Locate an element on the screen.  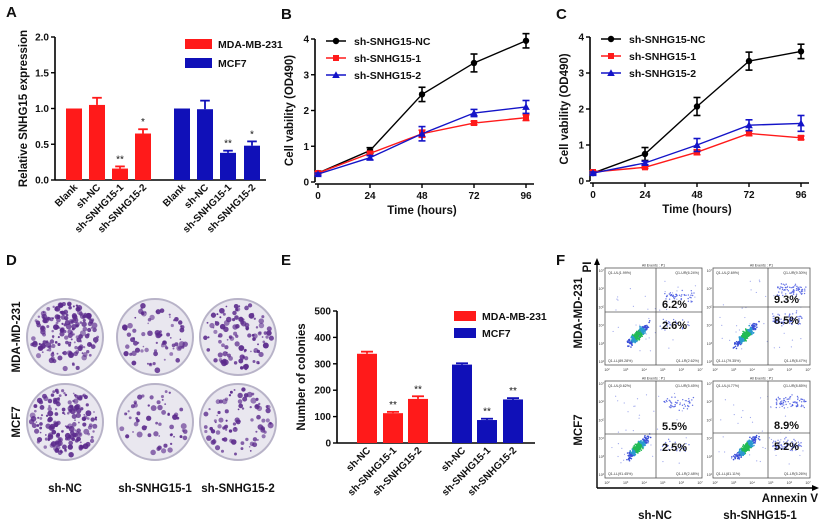
x-tick-label: 10⁵ is located at coordinates (771, 370).